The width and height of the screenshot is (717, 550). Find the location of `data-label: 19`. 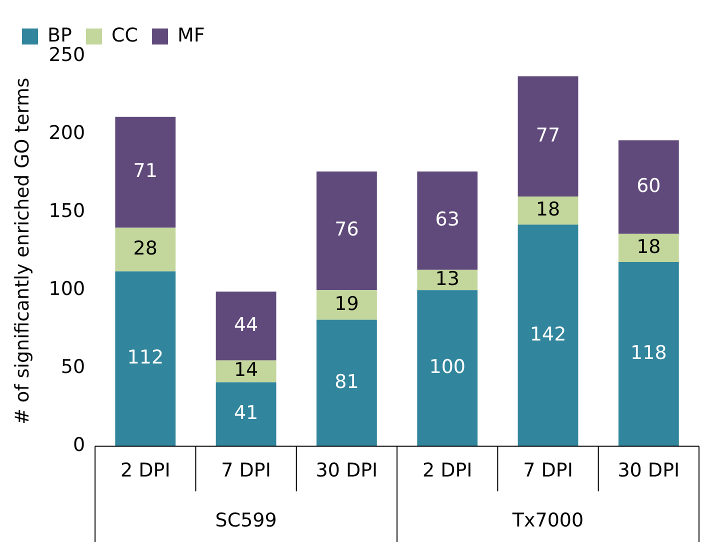

data-label: 19 is located at coordinates (346, 303).